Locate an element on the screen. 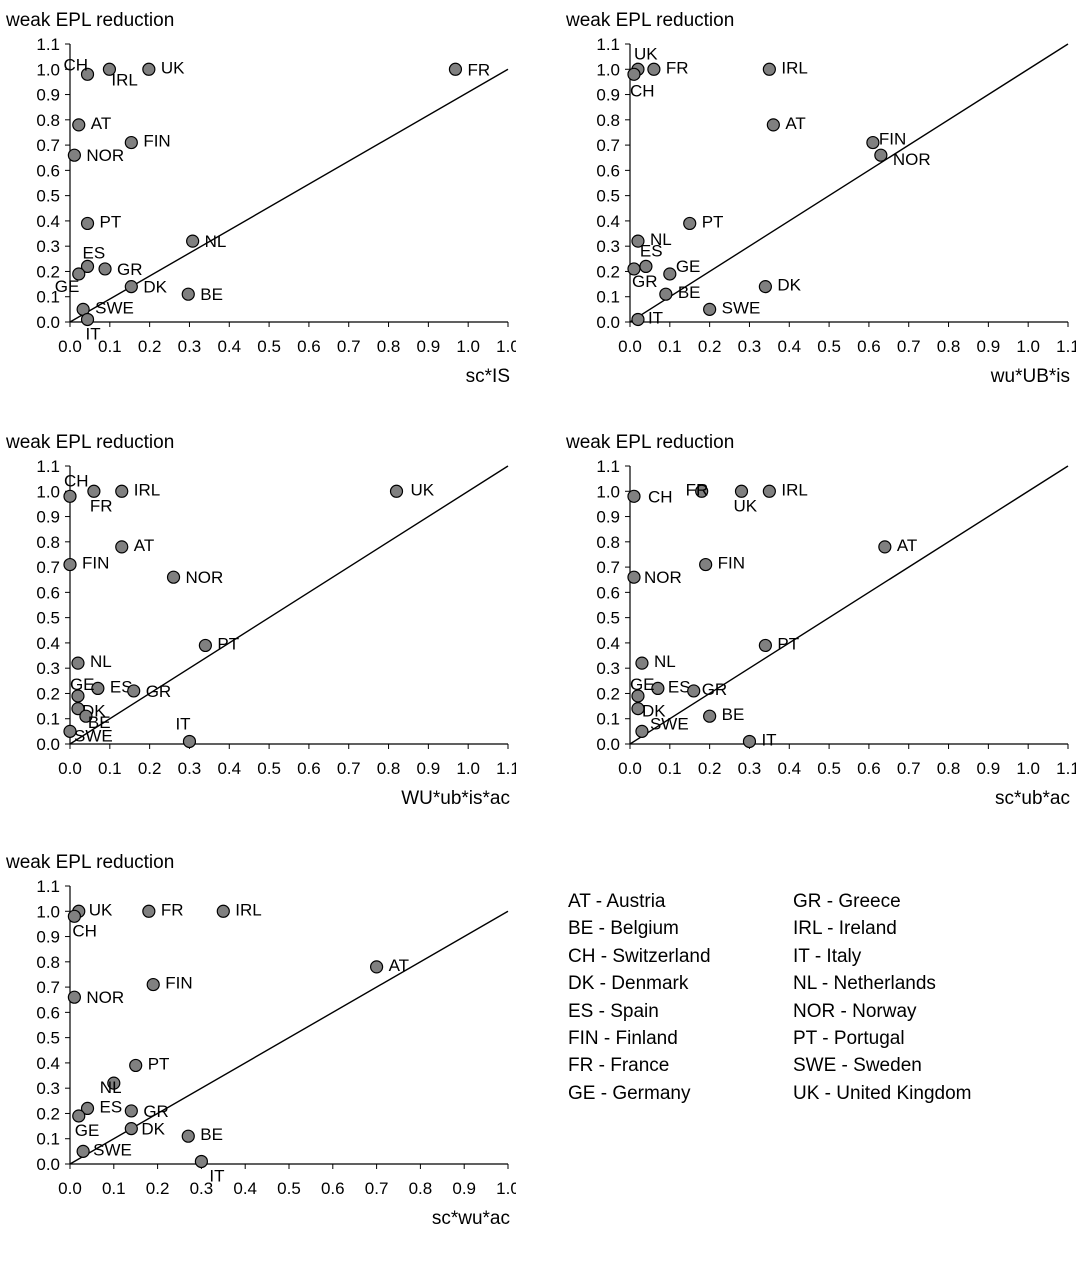  legend-item: UK - United Kingdom is located at coordinates (882, 1093).